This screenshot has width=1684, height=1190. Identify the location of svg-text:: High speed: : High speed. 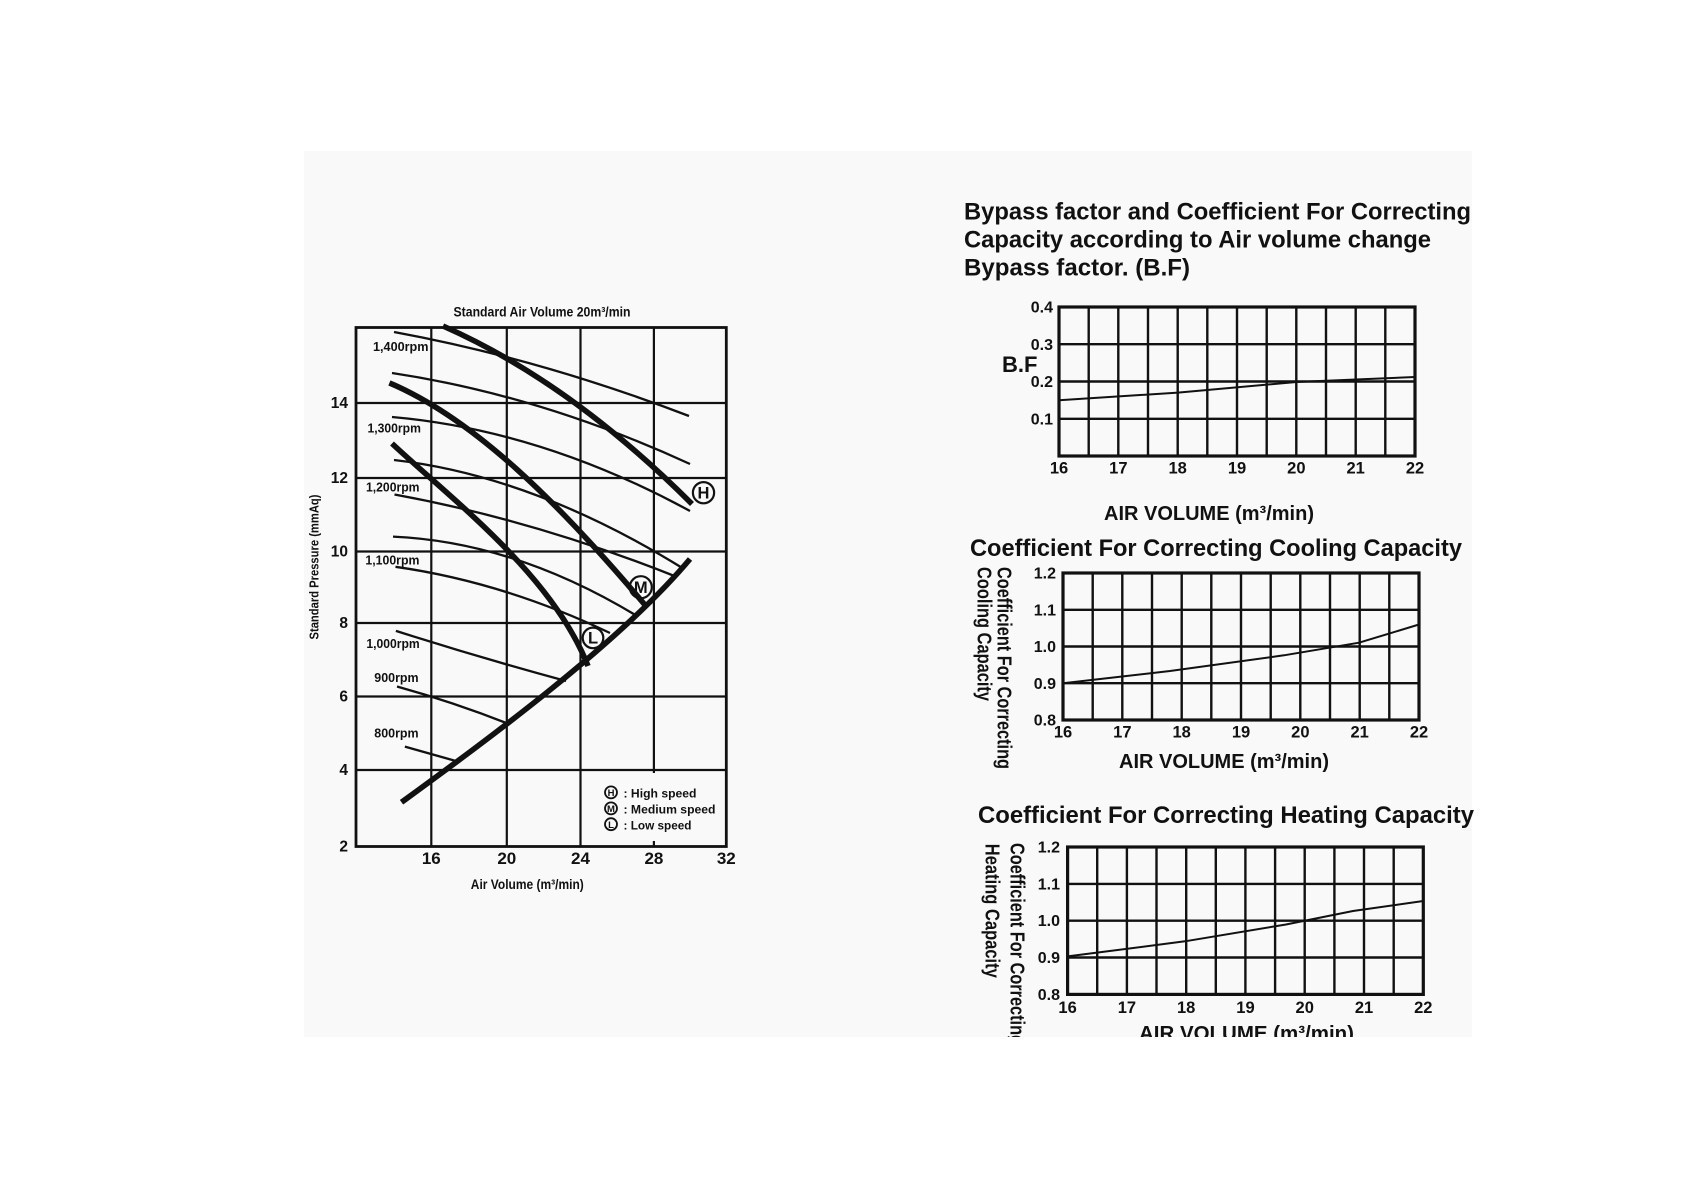
(660, 794).